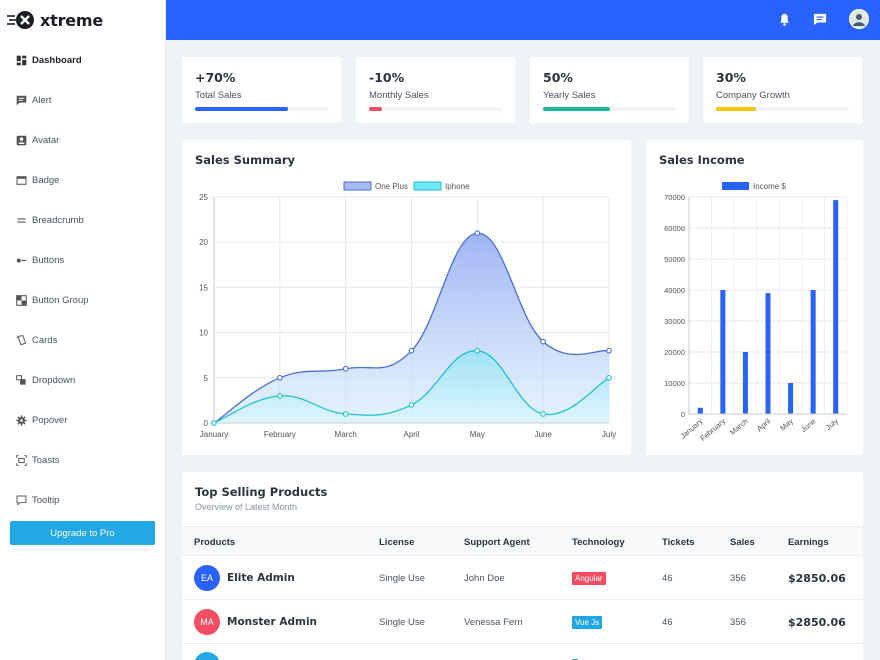  Describe the element at coordinates (82, 500) in the screenshot. I see `sidebar-item-tooltip: Tooltip` at that location.